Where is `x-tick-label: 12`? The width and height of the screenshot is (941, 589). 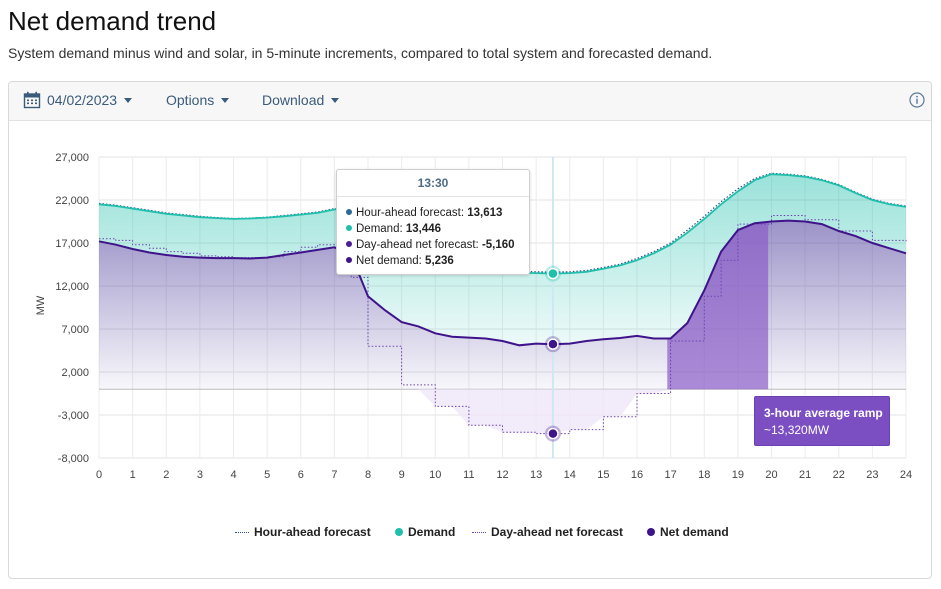
x-tick-label: 12 is located at coordinates (502, 475).